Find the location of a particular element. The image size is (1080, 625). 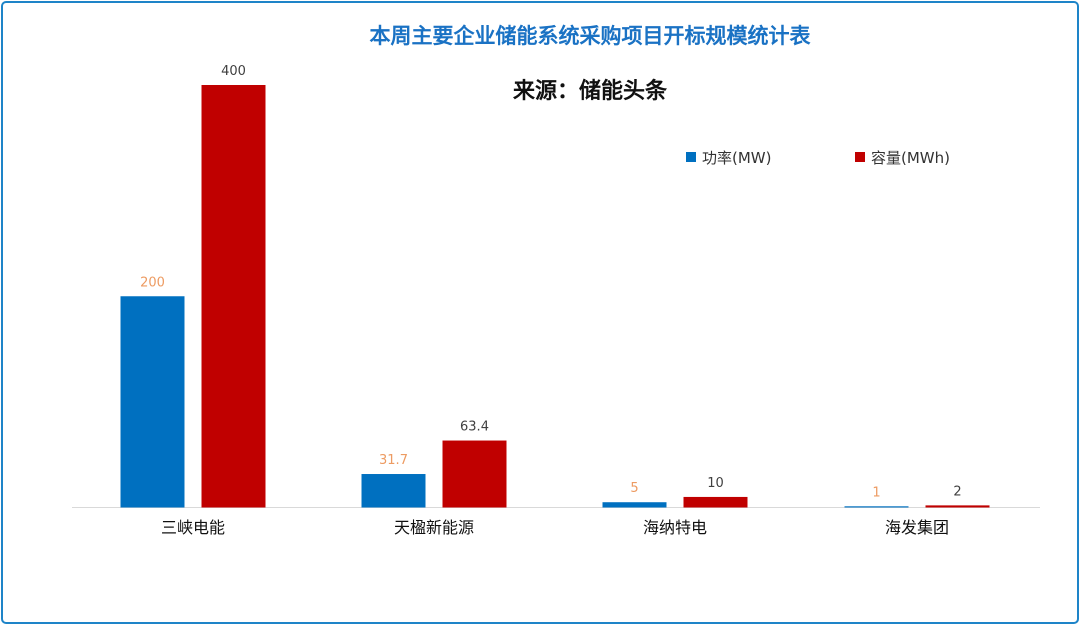

category-labels: 三峡电能 天楹新能源 海纳特电 海发集团 is located at coordinates (555, 527).